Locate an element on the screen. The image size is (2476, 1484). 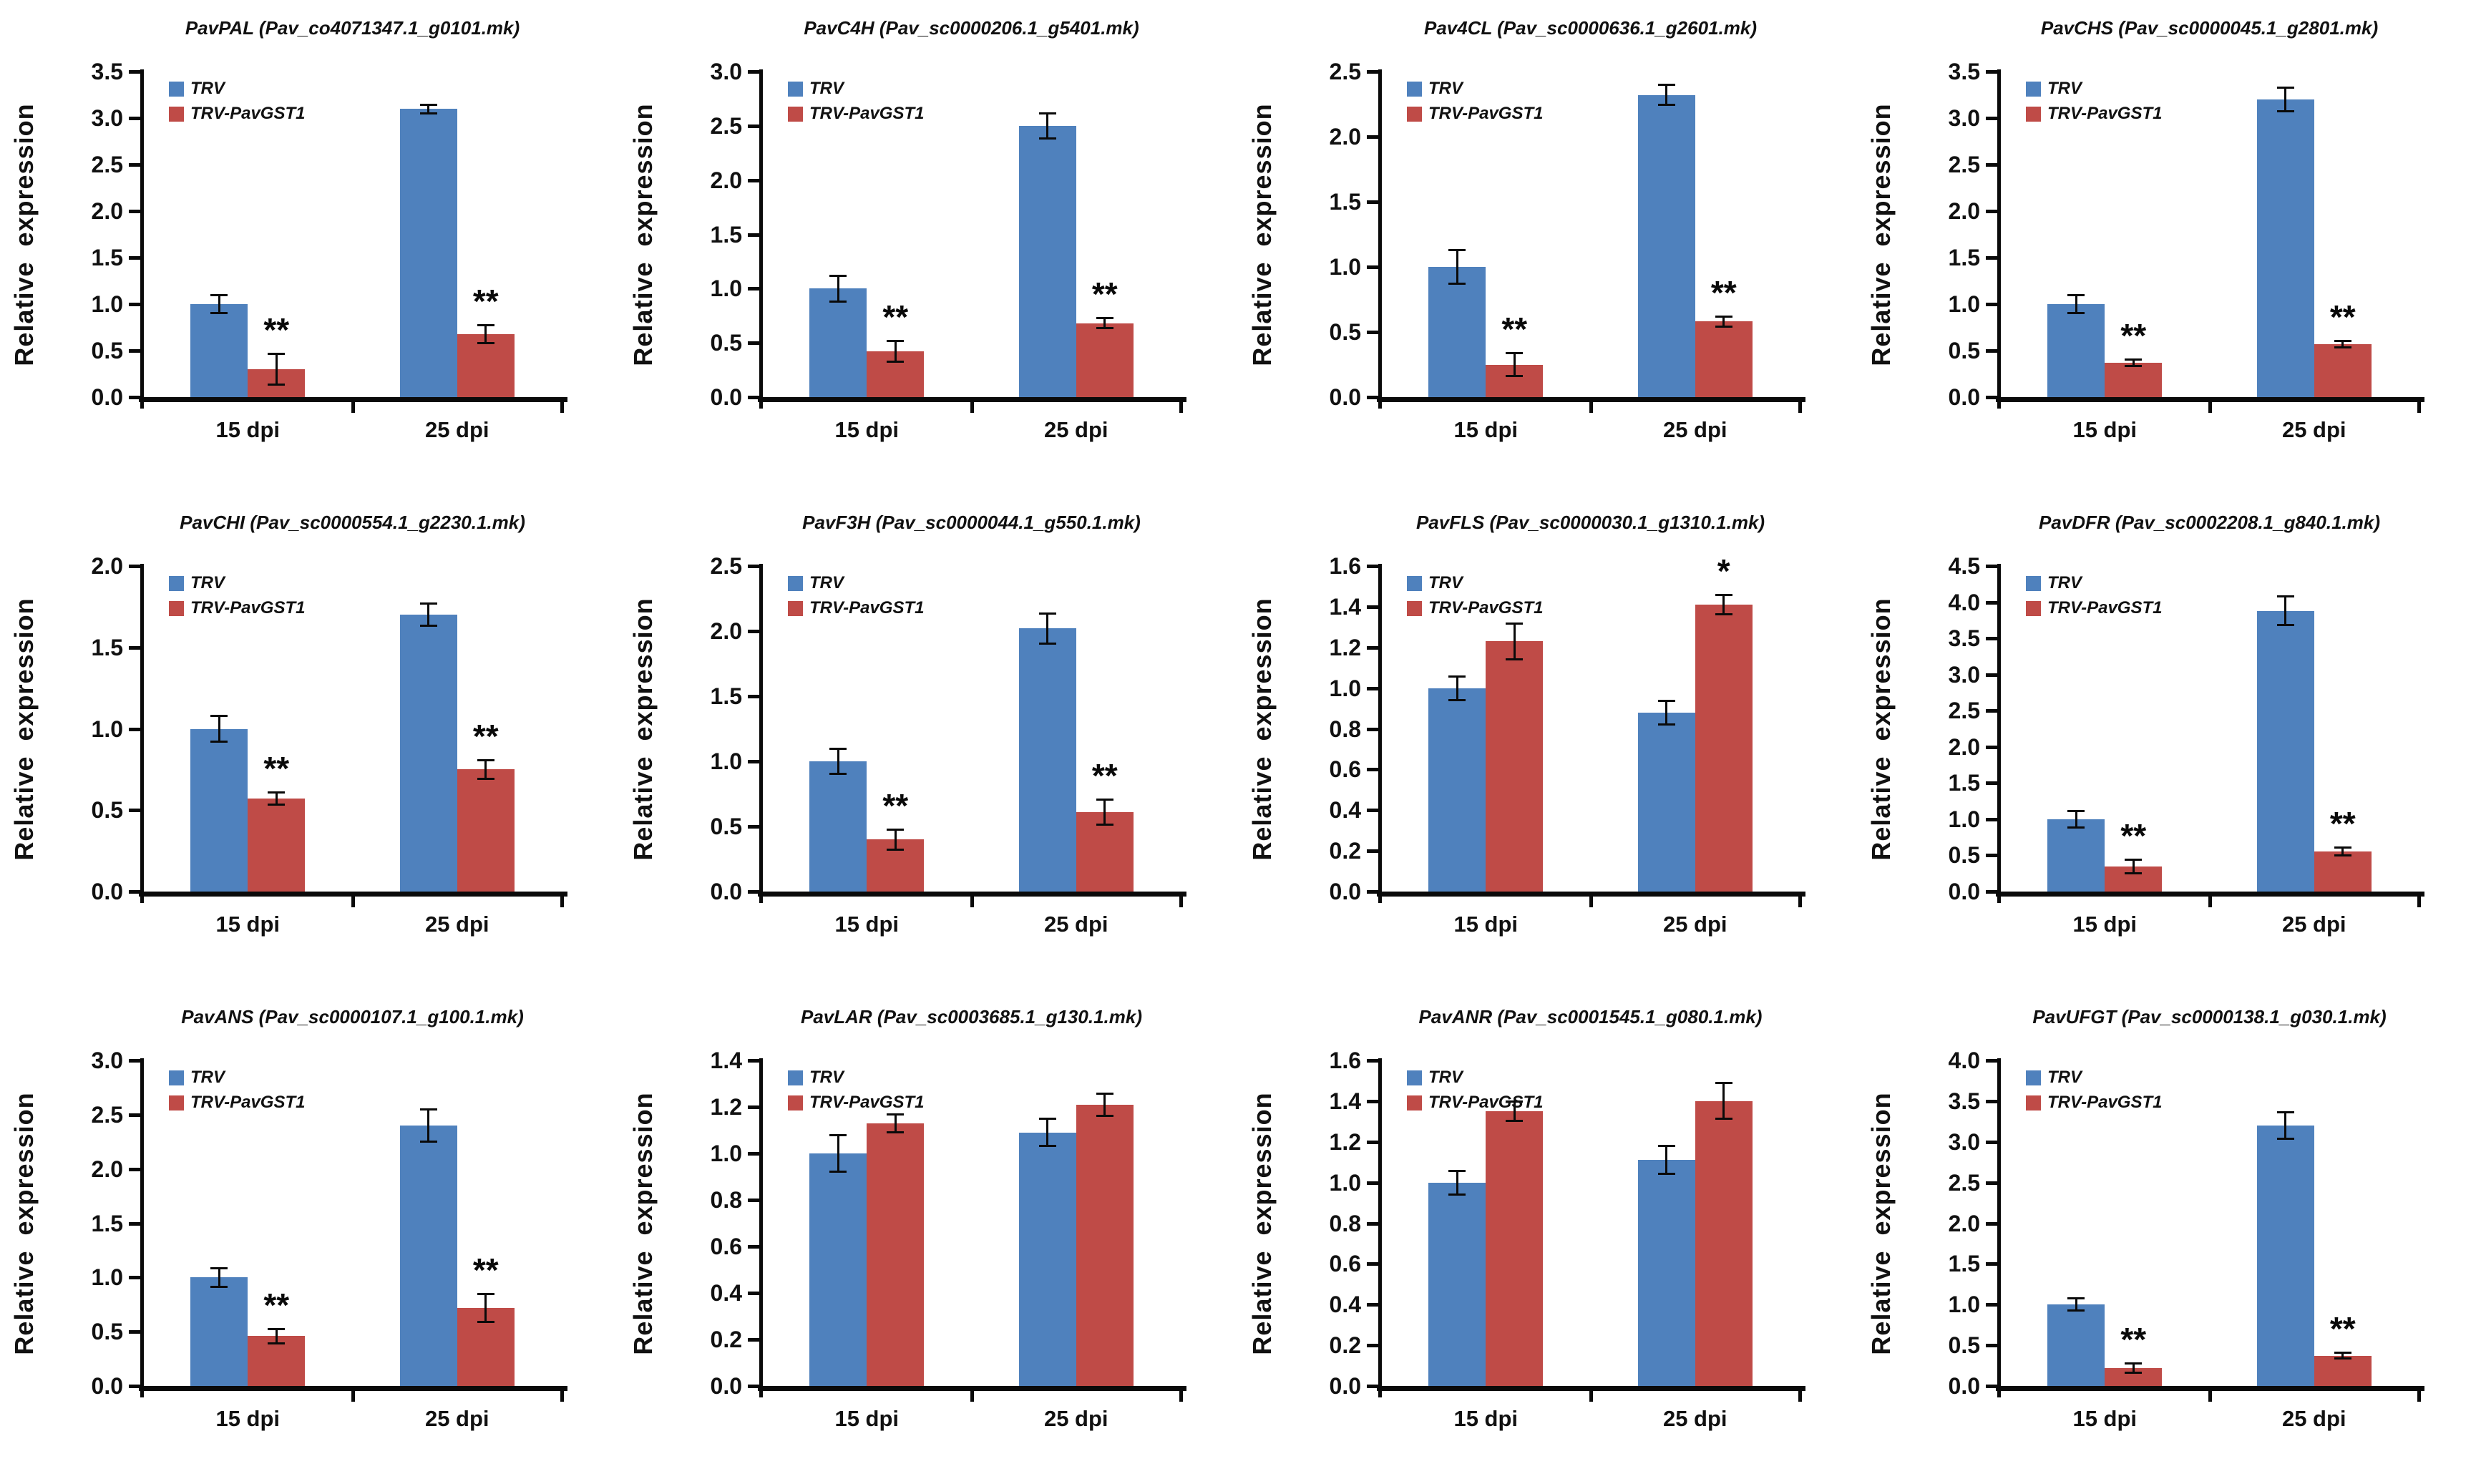
chart-title: PavFLS (Pav_sc0000030.1_g1310.1.mk) is located at coordinates (1590, 522).